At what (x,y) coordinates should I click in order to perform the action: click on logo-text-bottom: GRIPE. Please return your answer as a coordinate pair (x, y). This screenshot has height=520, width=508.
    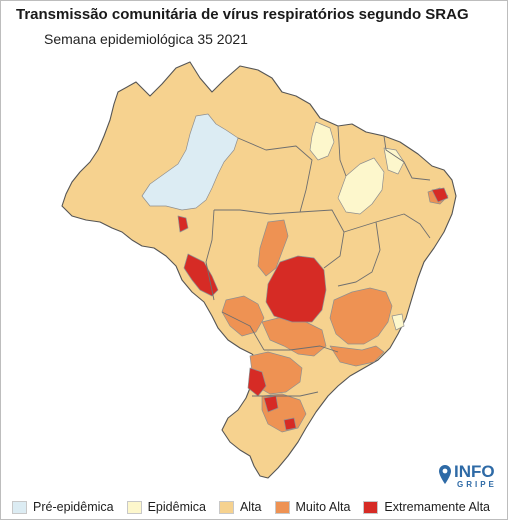
    Looking at the image, I should click on (477, 484).